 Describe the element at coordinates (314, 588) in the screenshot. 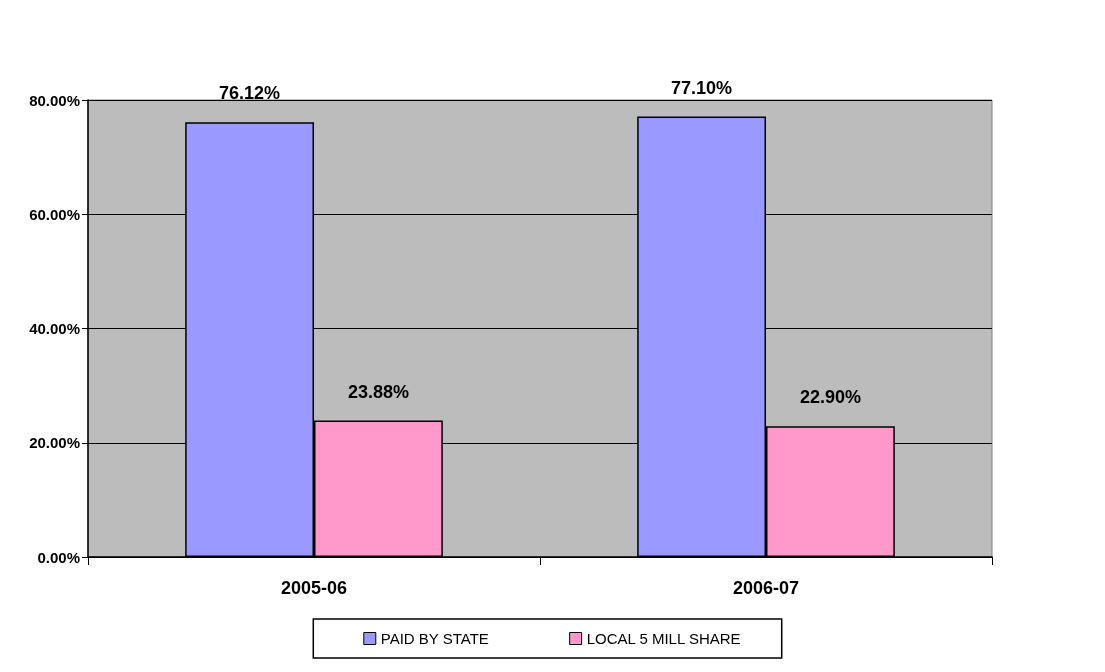

I see `x-tick-label: 2005-06` at that location.